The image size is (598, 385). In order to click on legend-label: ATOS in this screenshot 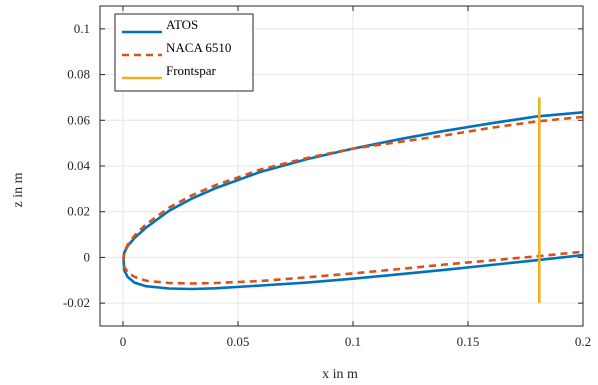, I will do `click(182, 24)`.